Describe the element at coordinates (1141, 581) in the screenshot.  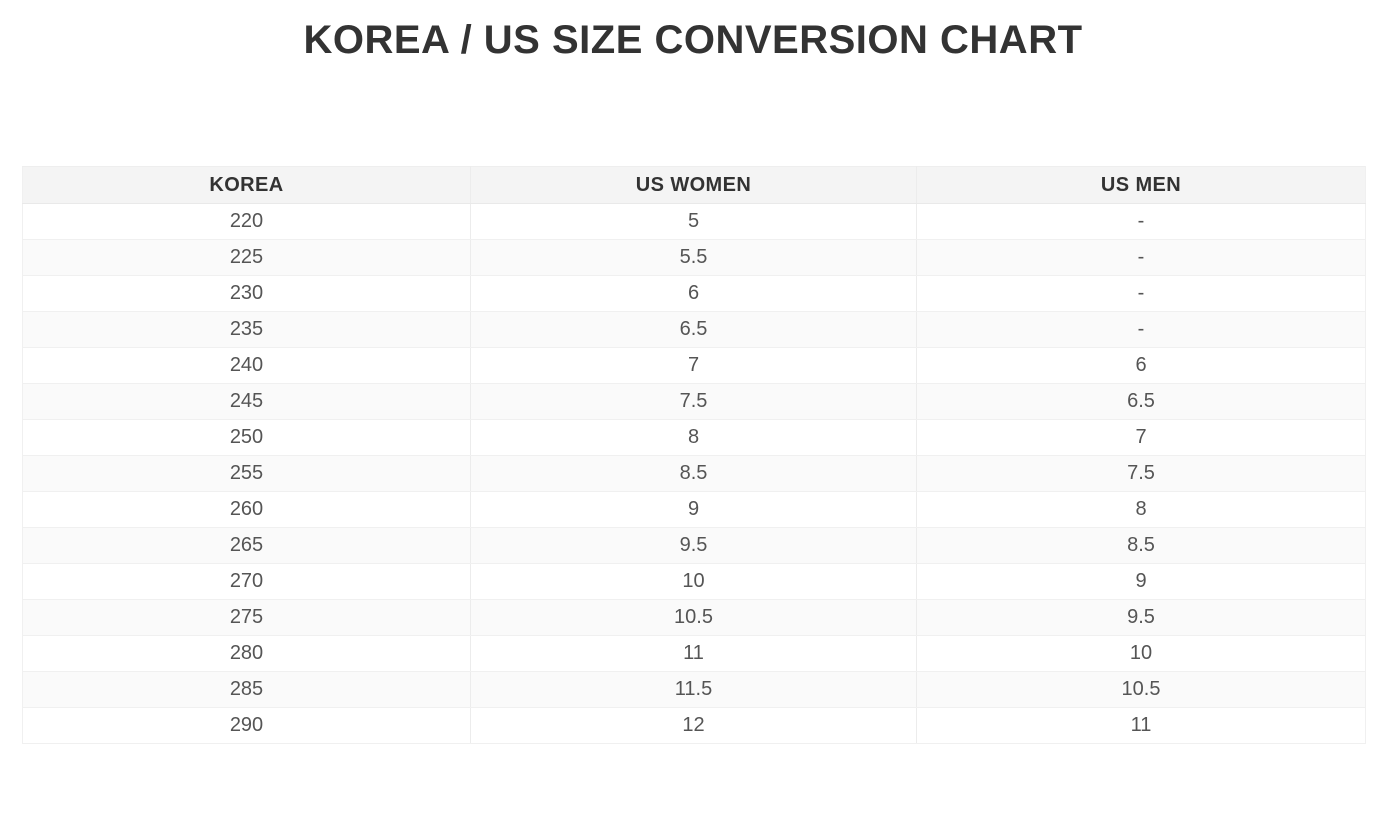
I see `cell-us-men: 9` at that location.